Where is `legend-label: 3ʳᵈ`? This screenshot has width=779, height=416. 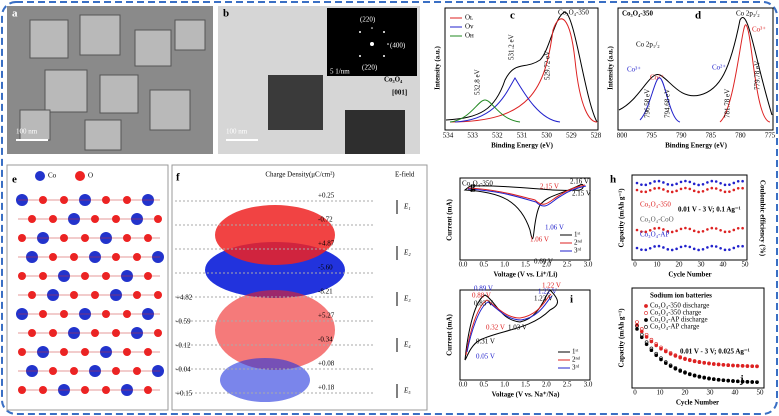 legend-label: 3ʳᵈ is located at coordinates (576, 368).